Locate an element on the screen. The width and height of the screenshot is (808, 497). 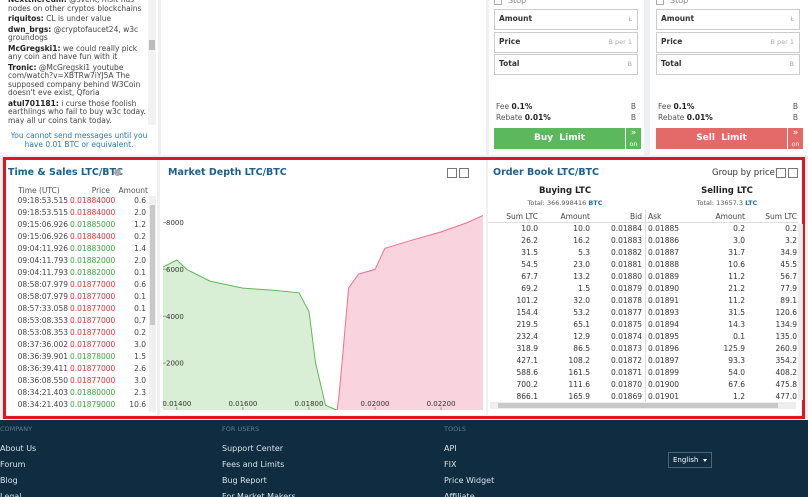
panel-title: Order Book LTC/BTC is located at coordinates (546, 172).